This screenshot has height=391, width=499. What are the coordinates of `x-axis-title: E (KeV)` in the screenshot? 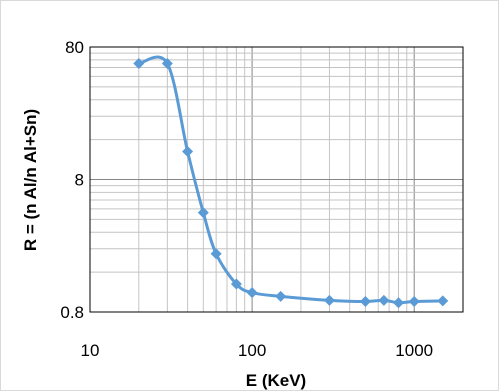 It's located at (276, 380).